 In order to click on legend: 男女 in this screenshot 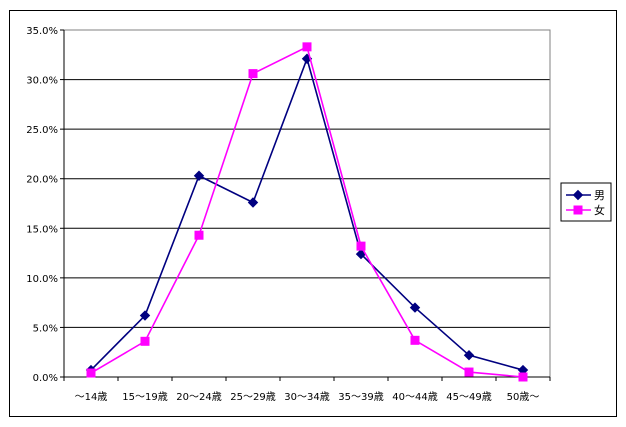, I will do `click(586, 202)`.